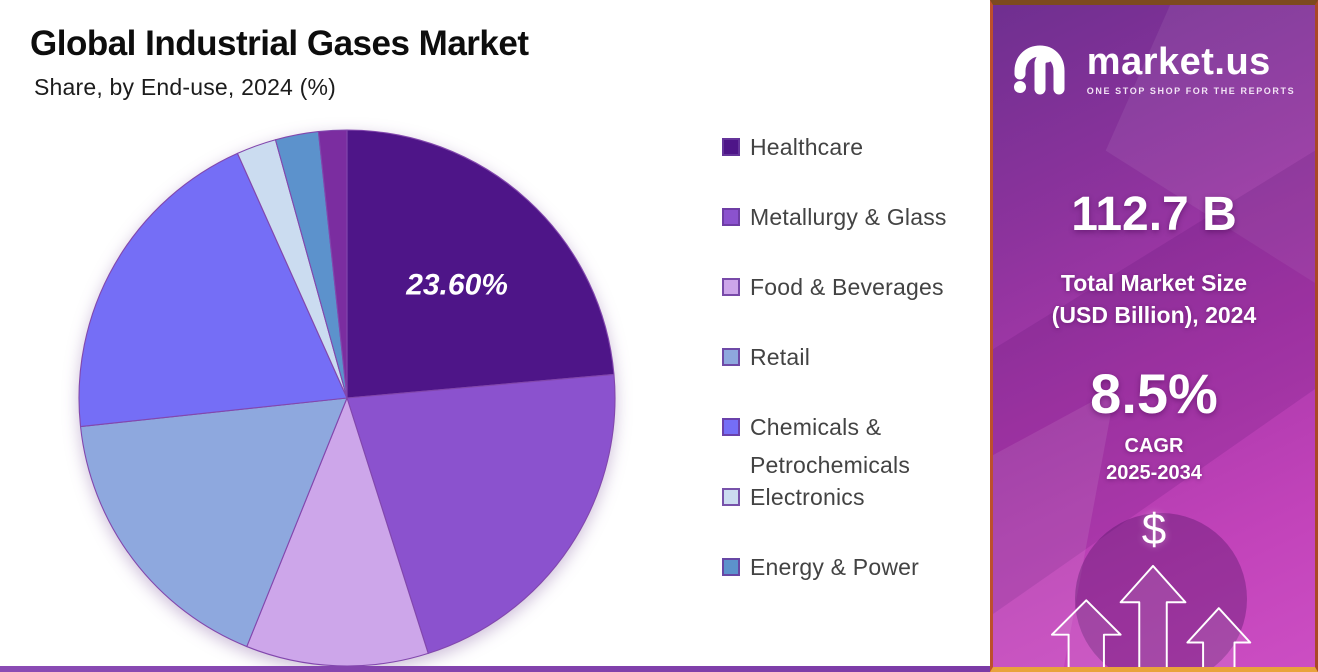 The image size is (1318, 672). I want to click on legend-item-chemicals-petrochemicals: Chemicals & Petrochemicals, so click(846, 443).